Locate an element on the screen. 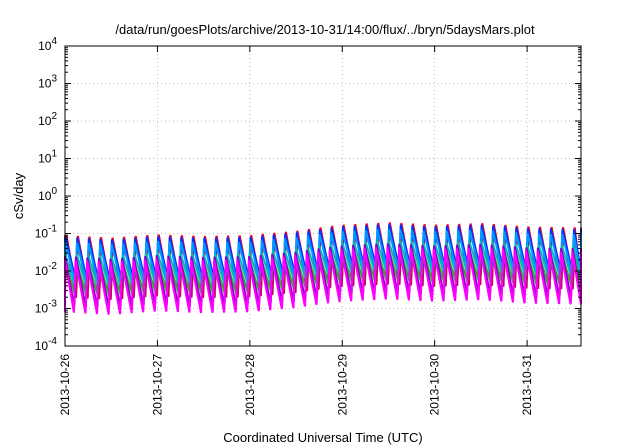  x-tick-label: 2013-10-31 is located at coordinates (527, 385).